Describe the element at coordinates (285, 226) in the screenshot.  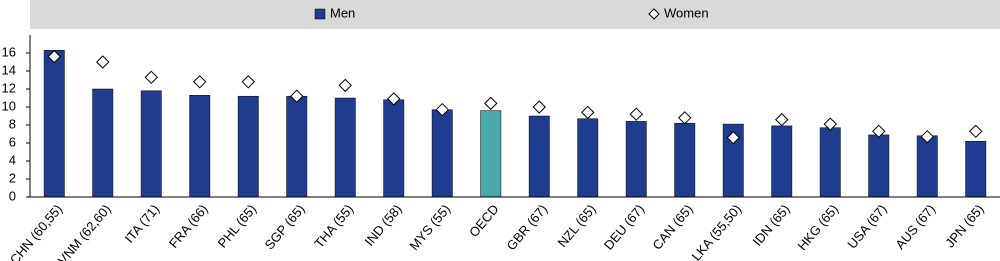
I see `x-tick-label: SGP (65)` at that location.